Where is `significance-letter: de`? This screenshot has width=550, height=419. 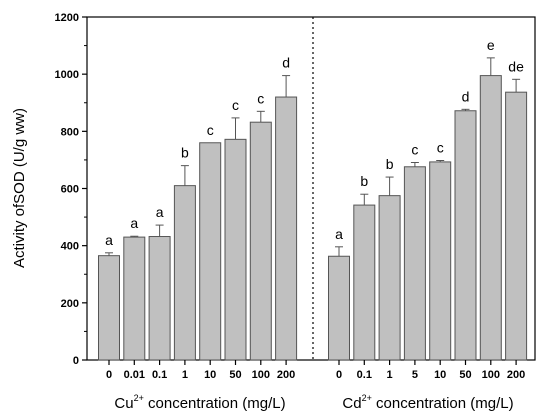
significance-letter: de is located at coordinates (516, 66).